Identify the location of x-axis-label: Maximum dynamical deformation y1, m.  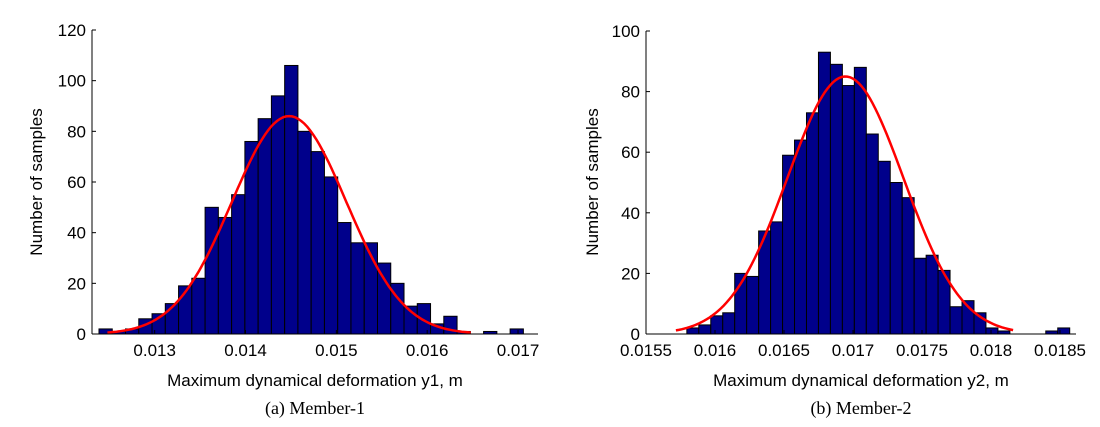
(315, 380).